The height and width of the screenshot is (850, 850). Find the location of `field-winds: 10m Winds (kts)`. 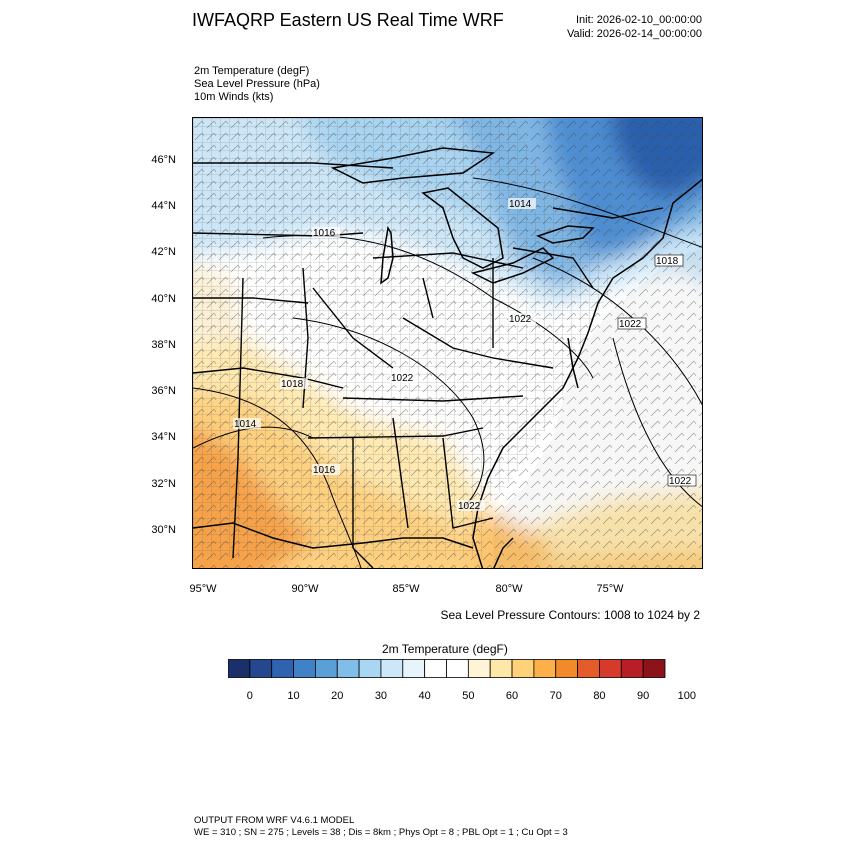

field-winds: 10m Winds (kts) is located at coordinates (234, 97).